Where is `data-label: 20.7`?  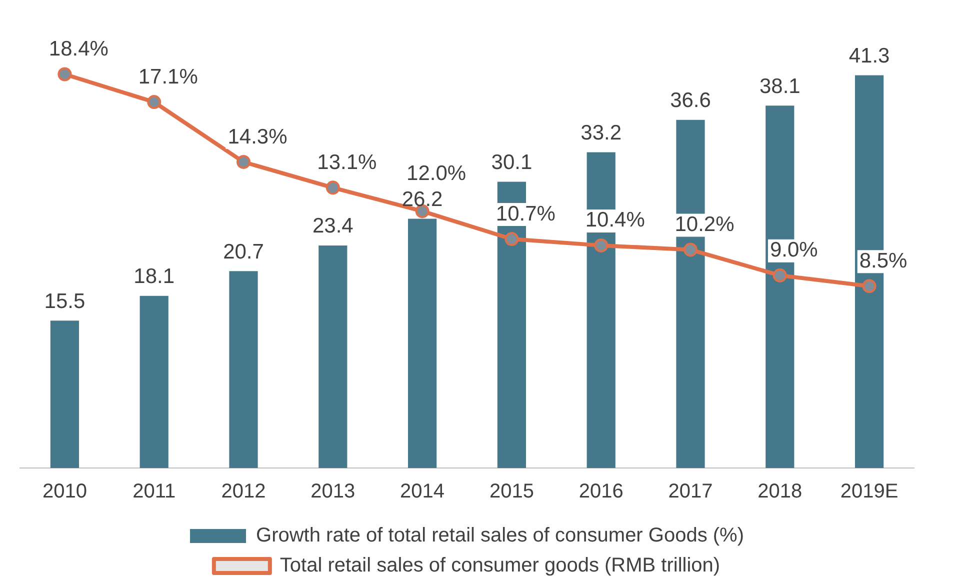 data-label: 20.7 is located at coordinates (243, 252).